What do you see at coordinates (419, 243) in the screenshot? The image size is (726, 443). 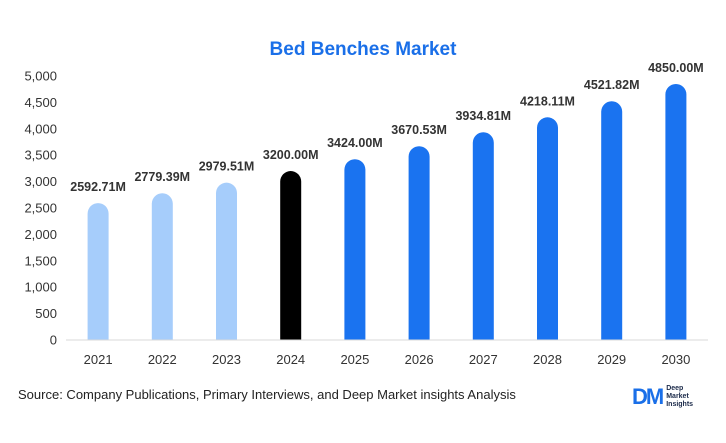 I see `bar-2026` at bounding box center [419, 243].